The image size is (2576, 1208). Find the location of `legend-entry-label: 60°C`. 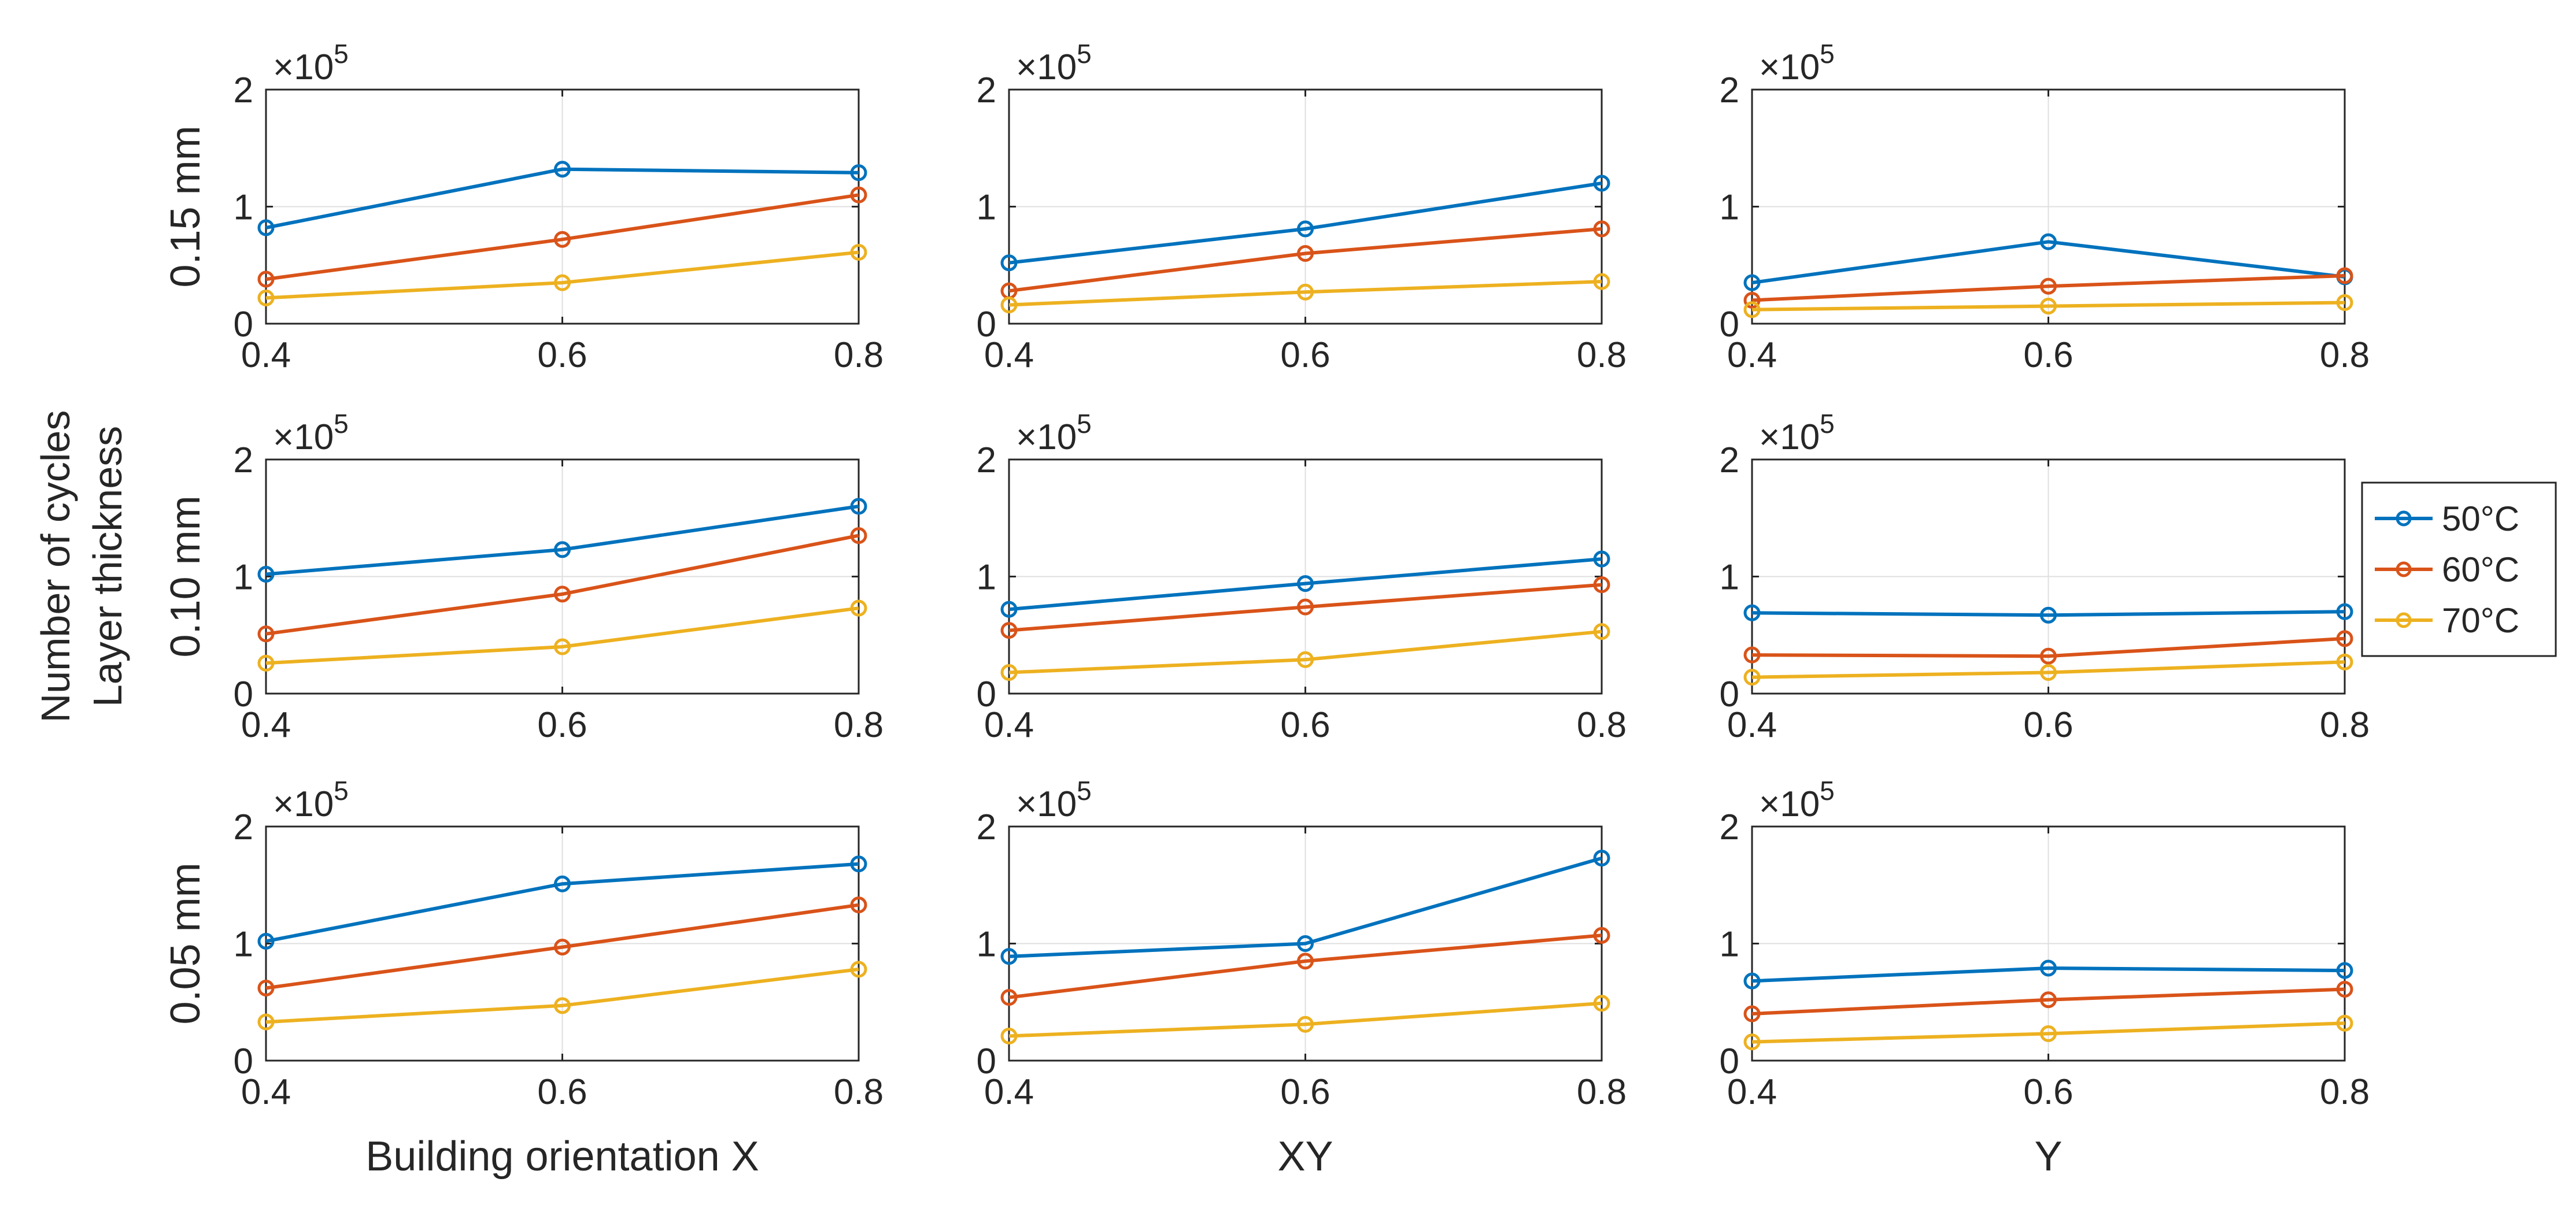

legend-entry-label: 60°C is located at coordinates (2480, 569).